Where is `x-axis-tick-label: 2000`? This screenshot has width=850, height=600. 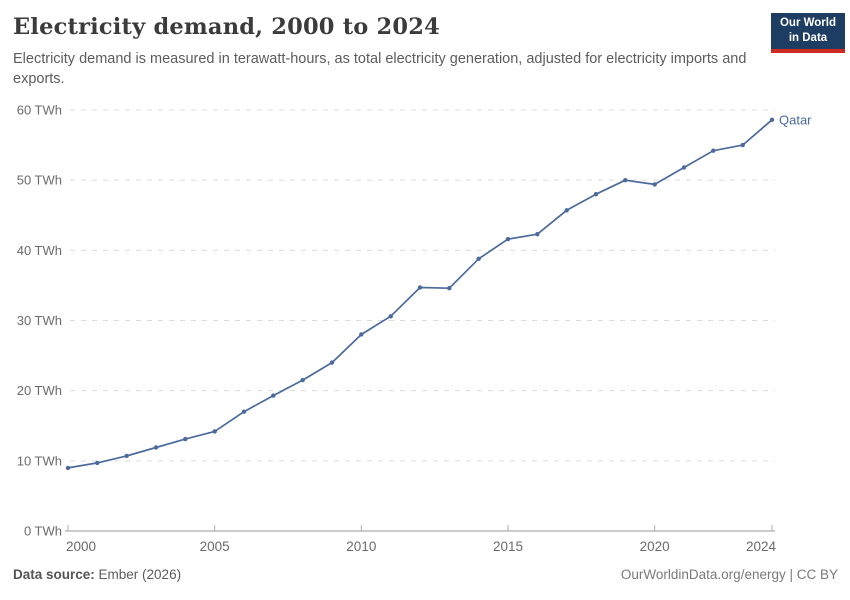
x-axis-tick-label: 2000 is located at coordinates (81, 546).